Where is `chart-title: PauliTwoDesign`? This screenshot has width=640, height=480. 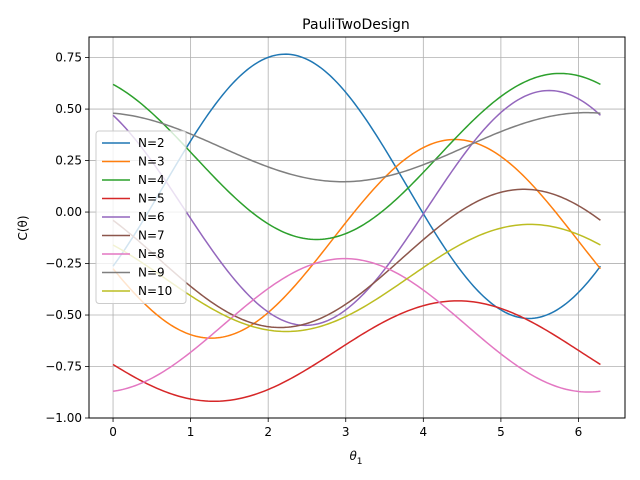
chart-title: PauliTwoDesign is located at coordinates (356, 25).